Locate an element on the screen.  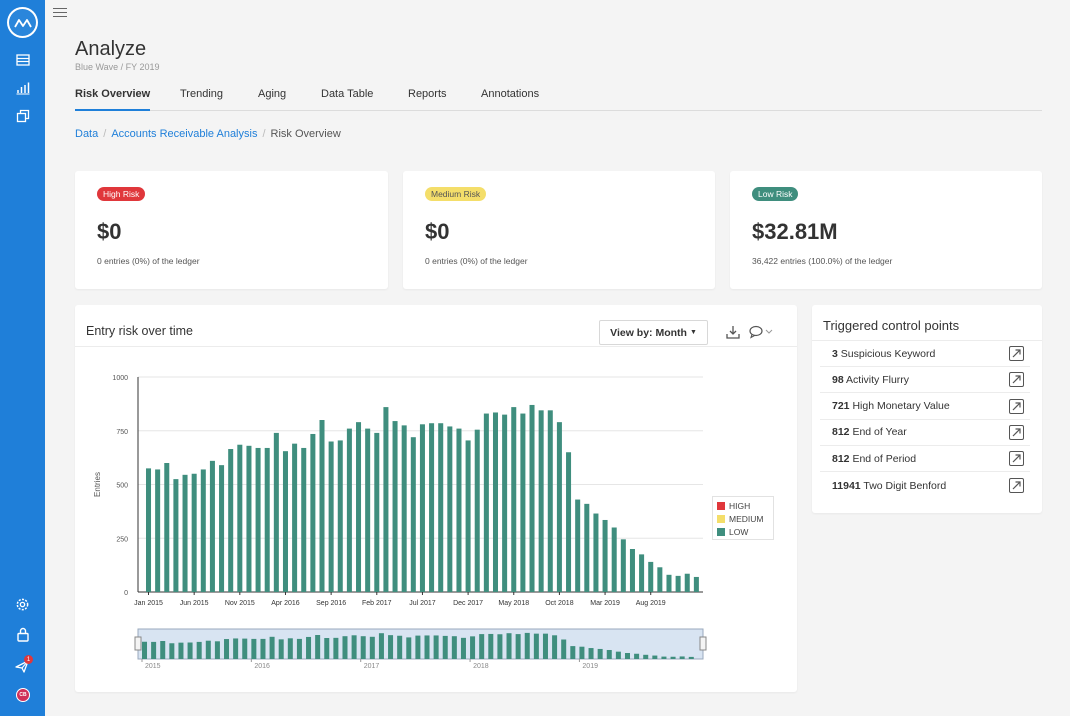
legend-low: LOW is located at coordinates (743, 531).